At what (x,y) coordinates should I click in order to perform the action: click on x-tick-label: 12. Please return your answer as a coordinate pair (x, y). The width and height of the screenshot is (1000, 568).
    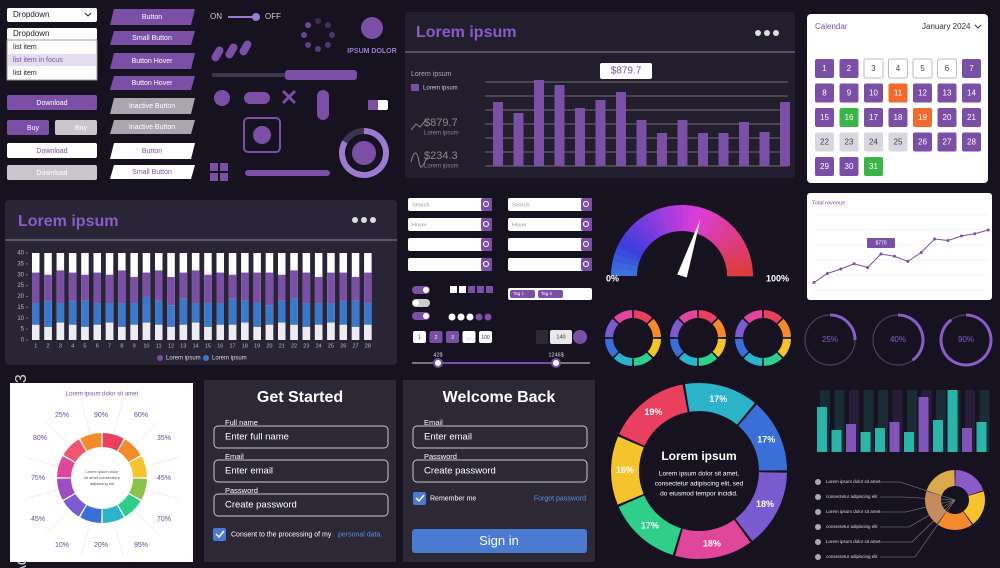
    Looking at the image, I should click on (171, 346).